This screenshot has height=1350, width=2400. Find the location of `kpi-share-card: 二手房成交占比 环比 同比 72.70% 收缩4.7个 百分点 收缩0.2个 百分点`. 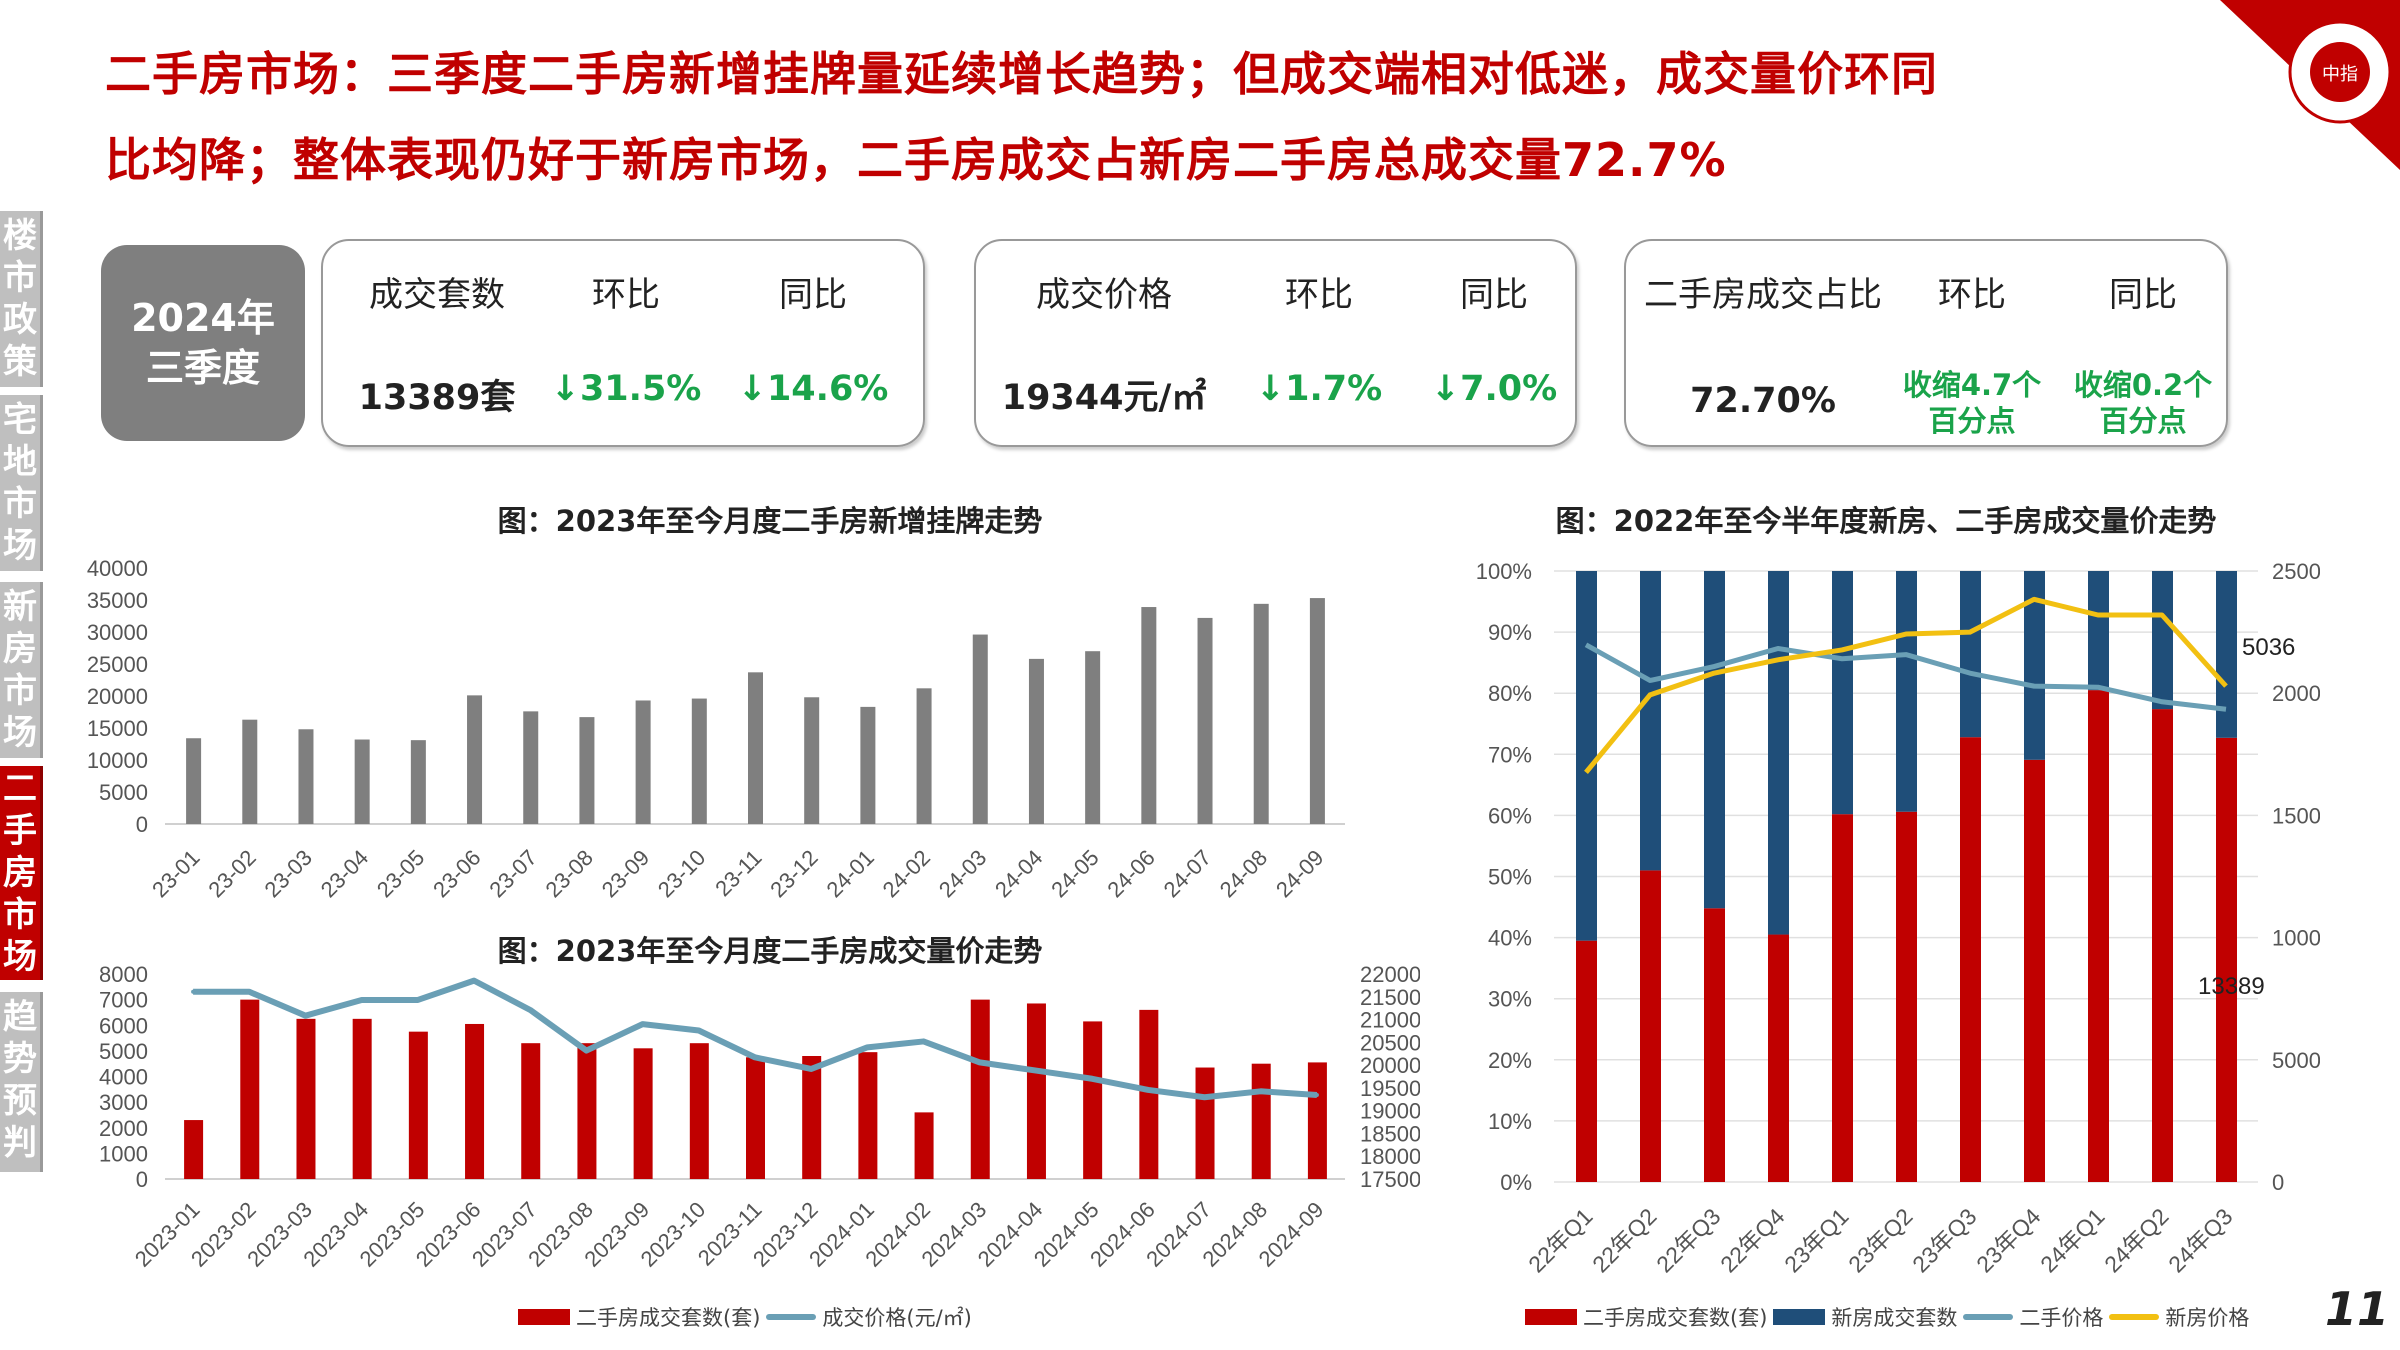

kpi-share-card: 二手房成交占比 环比 同比 72.70% 收缩4.7个 百分点 收缩0.2个 百分点 is located at coordinates (1926, 343).